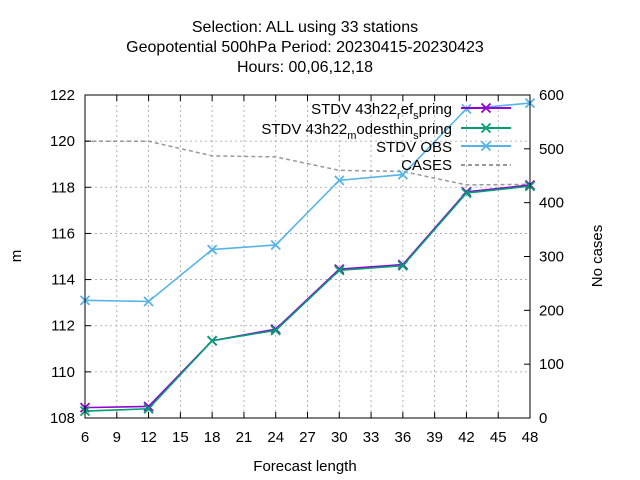 The height and width of the screenshot is (480, 640). Describe the element at coordinates (414, 147) in the screenshot. I see `legend-label-obs: STDV OBS` at that location.